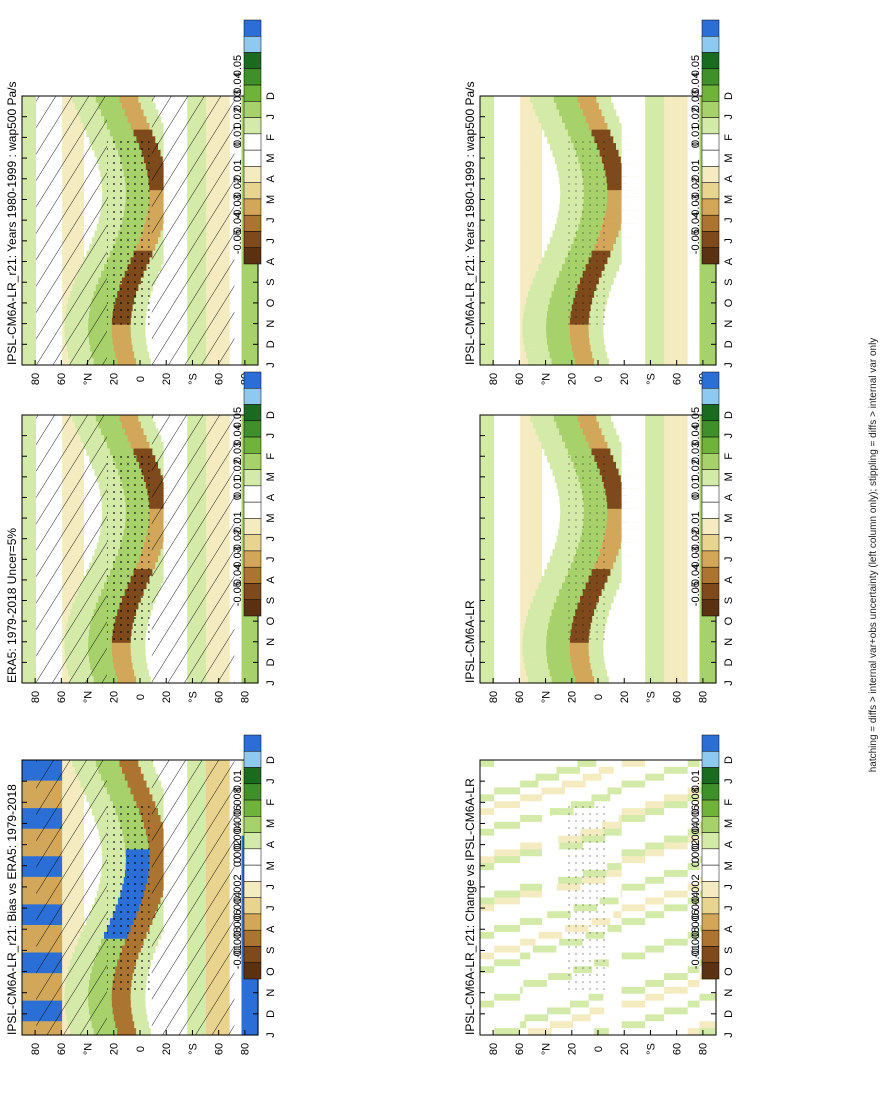 The width and height of the screenshot is (891, 1111). Describe the element at coordinates (696, 135) in the screenshot. I see `colorbar-label: 0.01` at that location.